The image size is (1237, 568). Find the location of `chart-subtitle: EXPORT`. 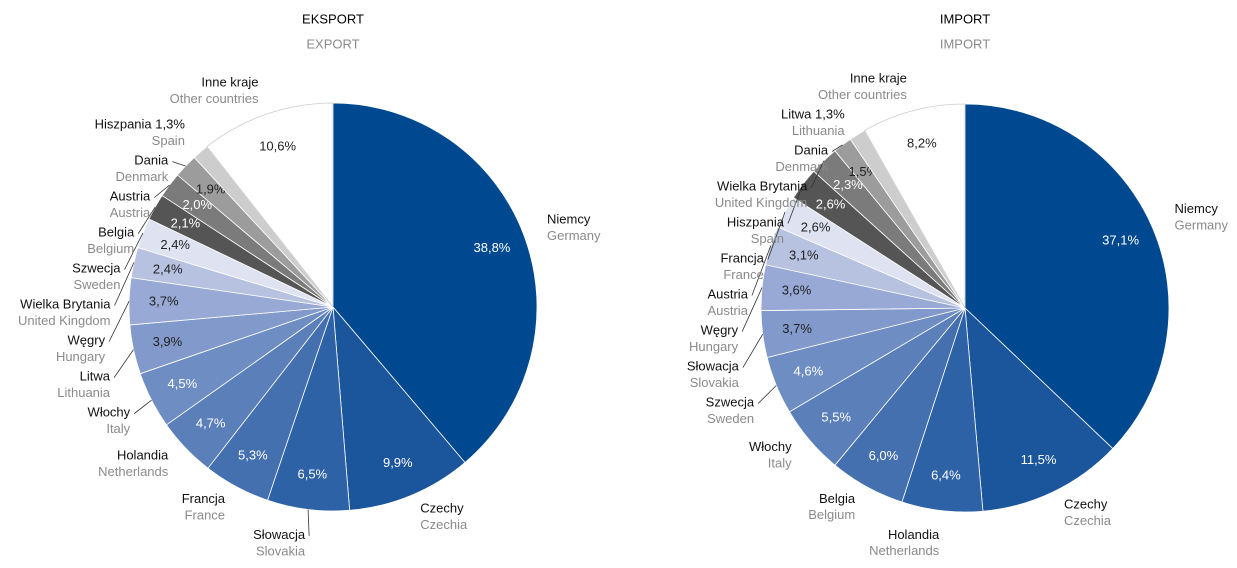

chart-subtitle: EXPORT is located at coordinates (332, 43).